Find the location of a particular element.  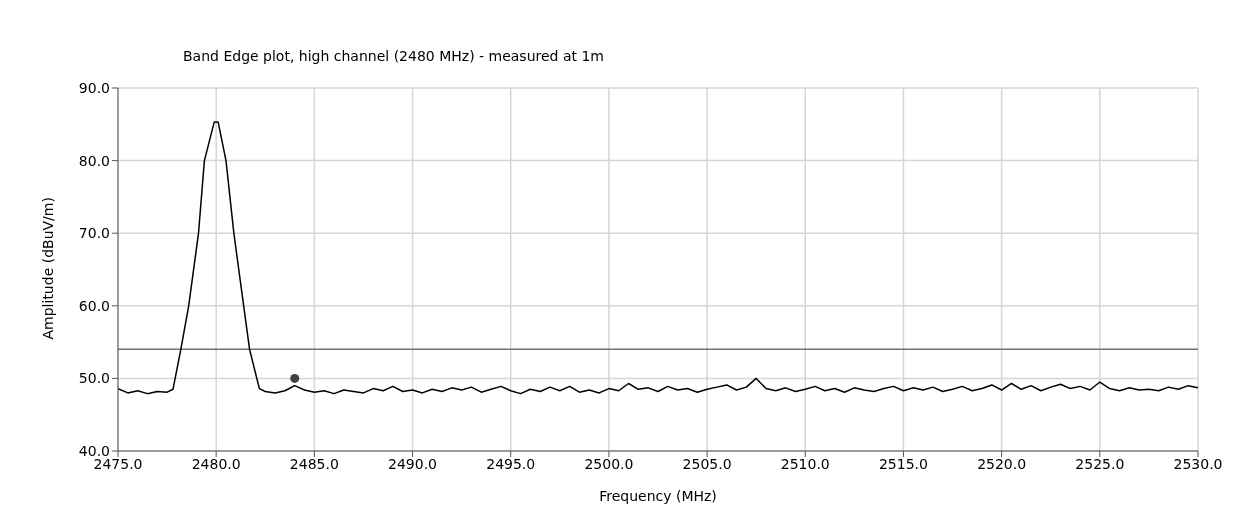

x-tick-label: 2525.0 is located at coordinates (1100, 463).